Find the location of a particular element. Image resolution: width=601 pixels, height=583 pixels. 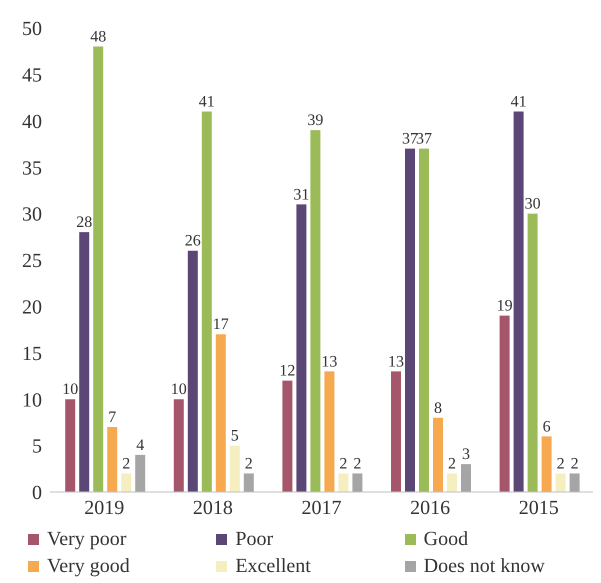

y-tick-label: 5 is located at coordinates (37, 447).